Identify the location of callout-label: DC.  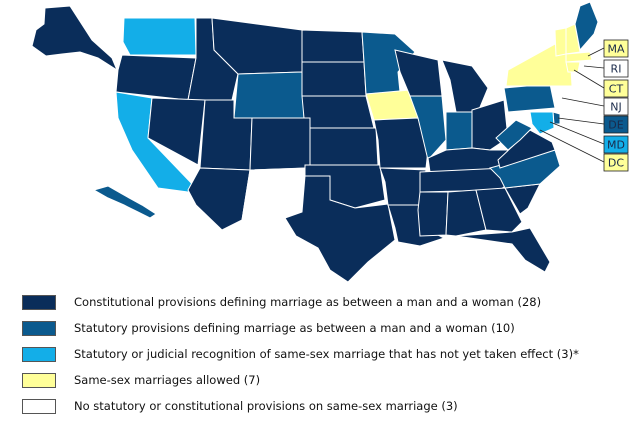
(616, 163).